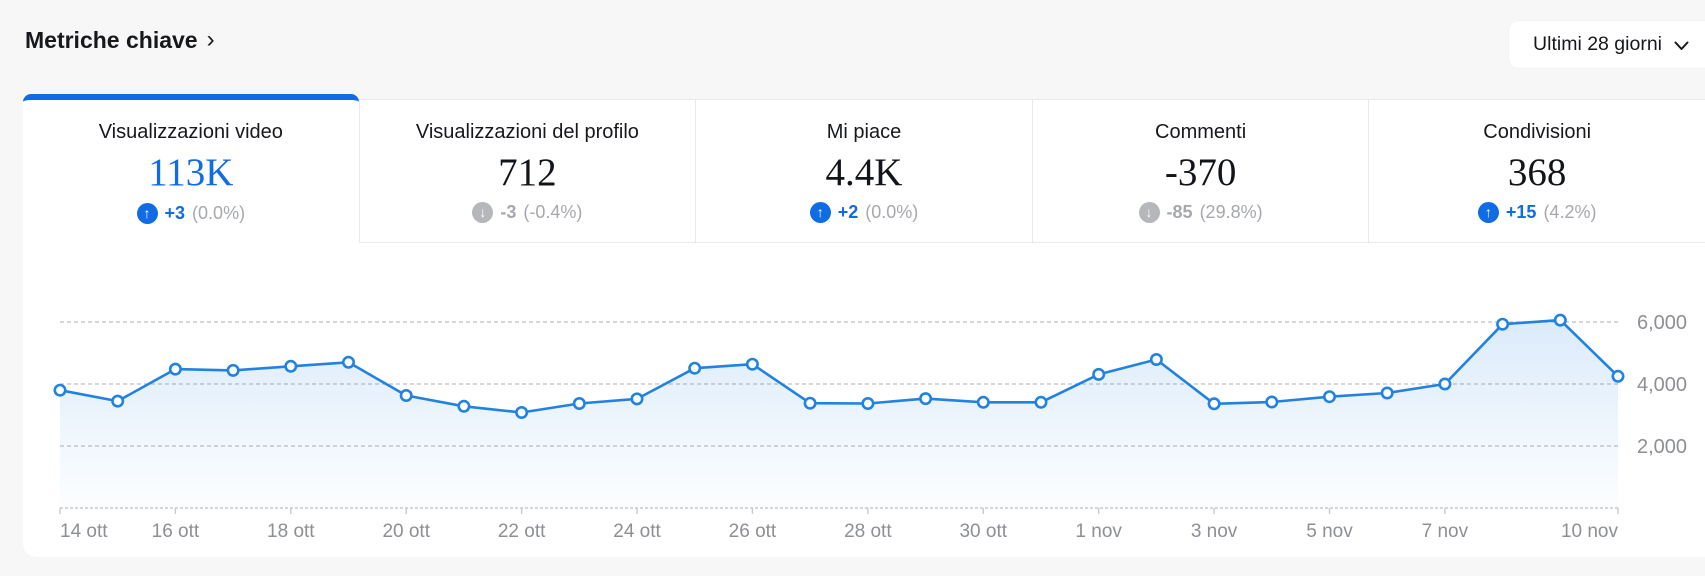 Image resolution: width=1705 pixels, height=576 pixels. I want to click on y-axis-label: 2,000, so click(1662, 447).